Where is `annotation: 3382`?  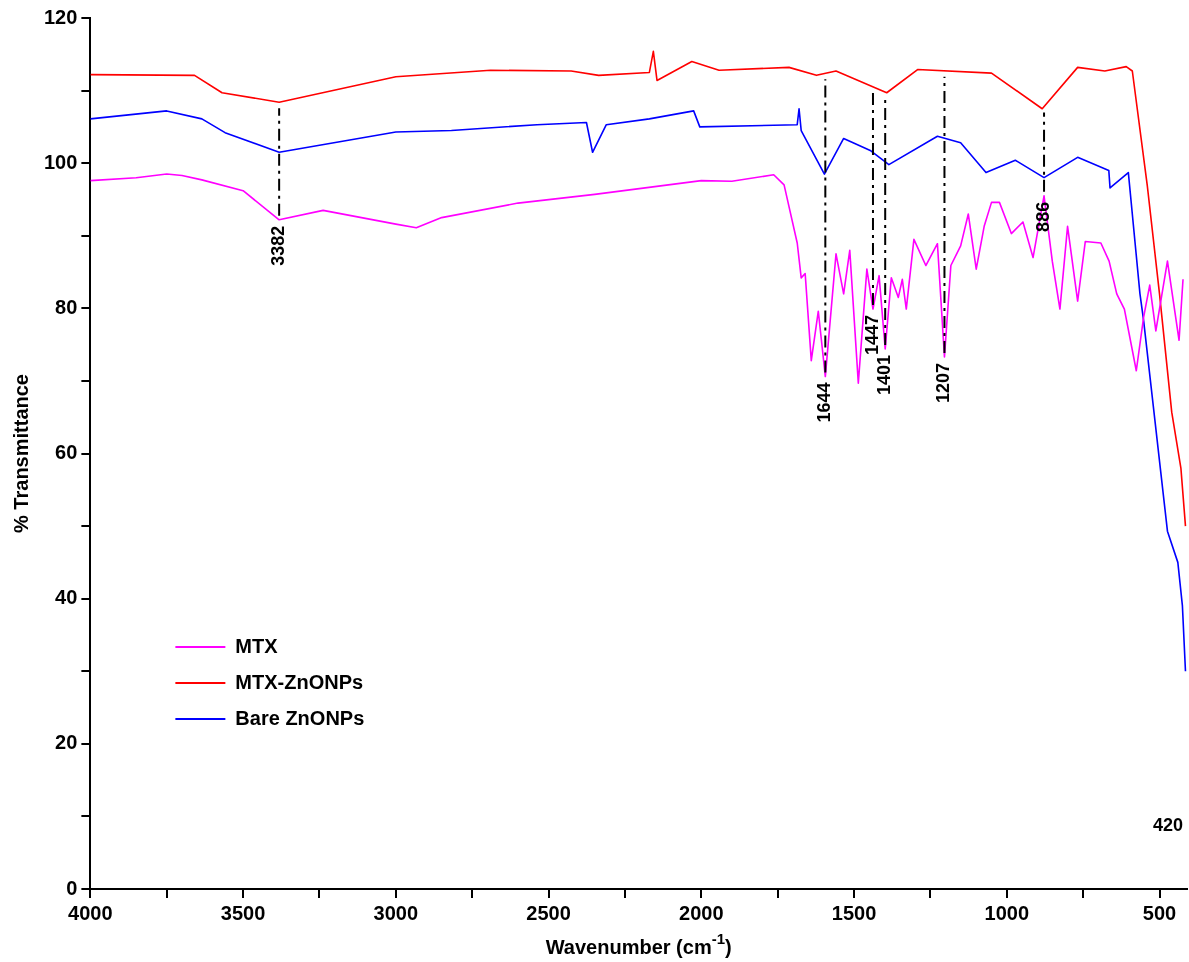
annotation: 3382 is located at coordinates (278, 245).